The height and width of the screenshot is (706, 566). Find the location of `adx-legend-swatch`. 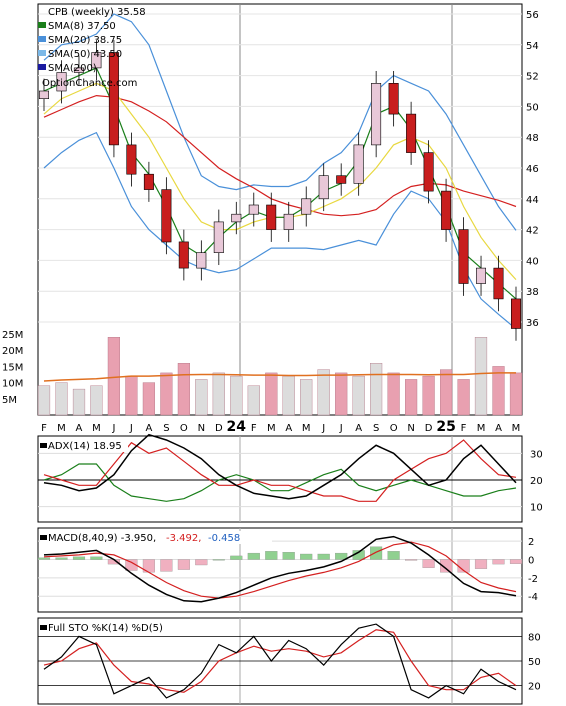

adx-legend-swatch is located at coordinates (43, 445).